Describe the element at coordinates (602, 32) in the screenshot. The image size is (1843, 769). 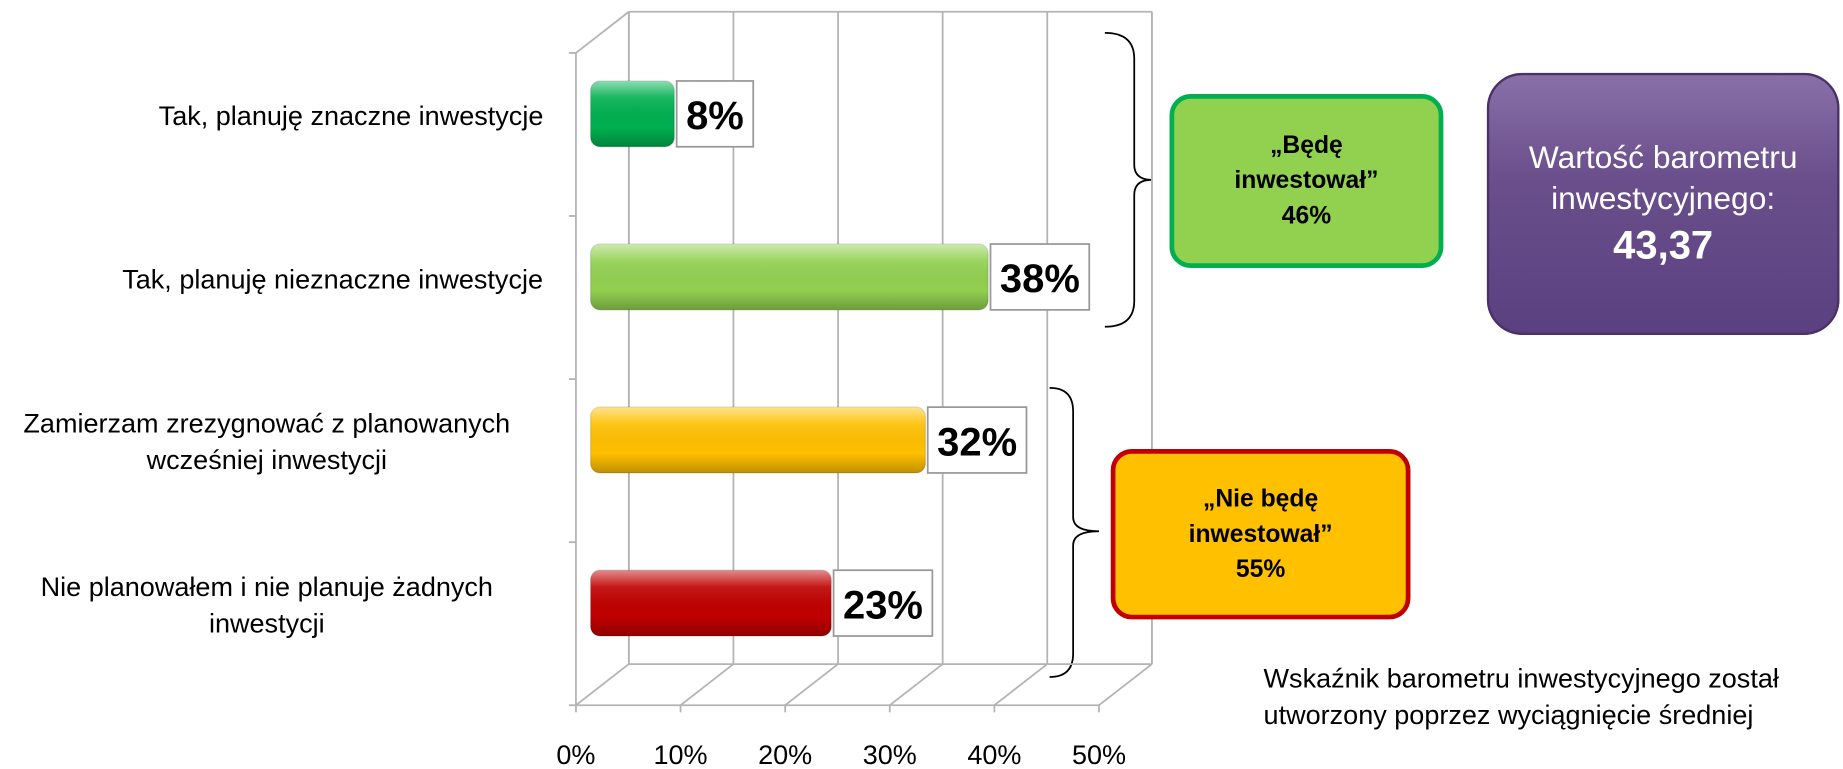
I see `axis-line` at that location.